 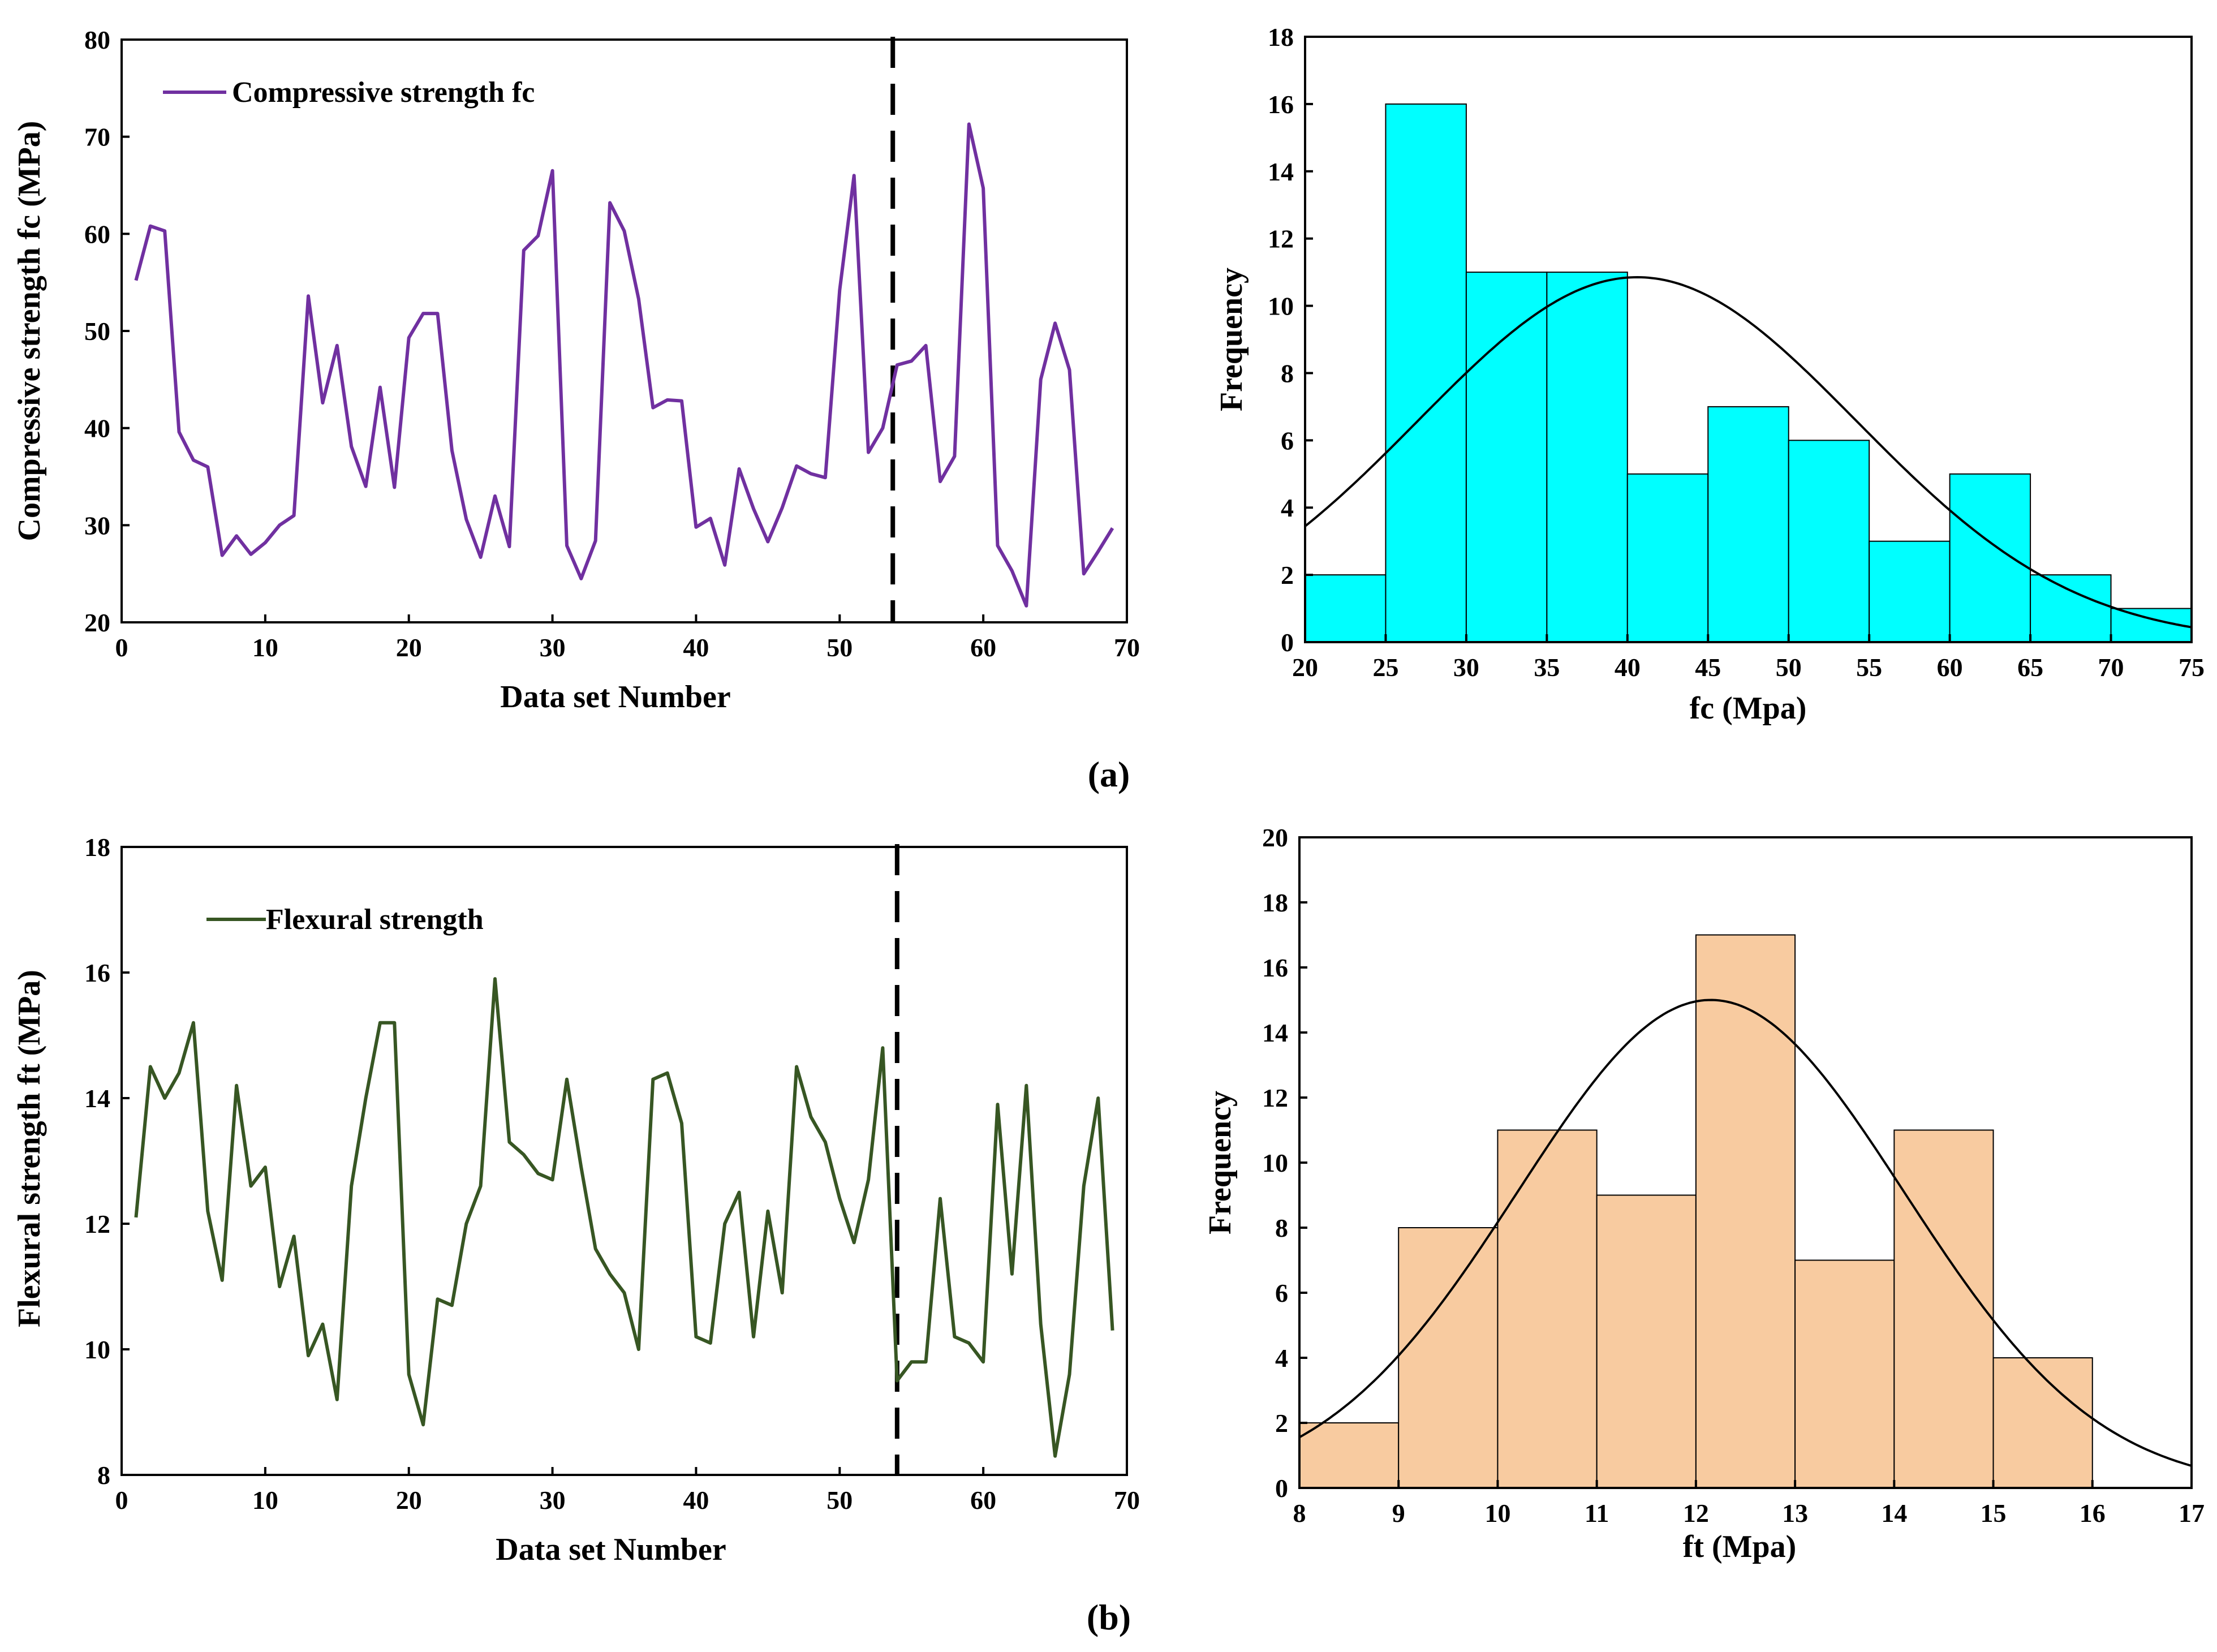 I want to click on fc-line-x-tick-label: 50, so click(x=839, y=647).